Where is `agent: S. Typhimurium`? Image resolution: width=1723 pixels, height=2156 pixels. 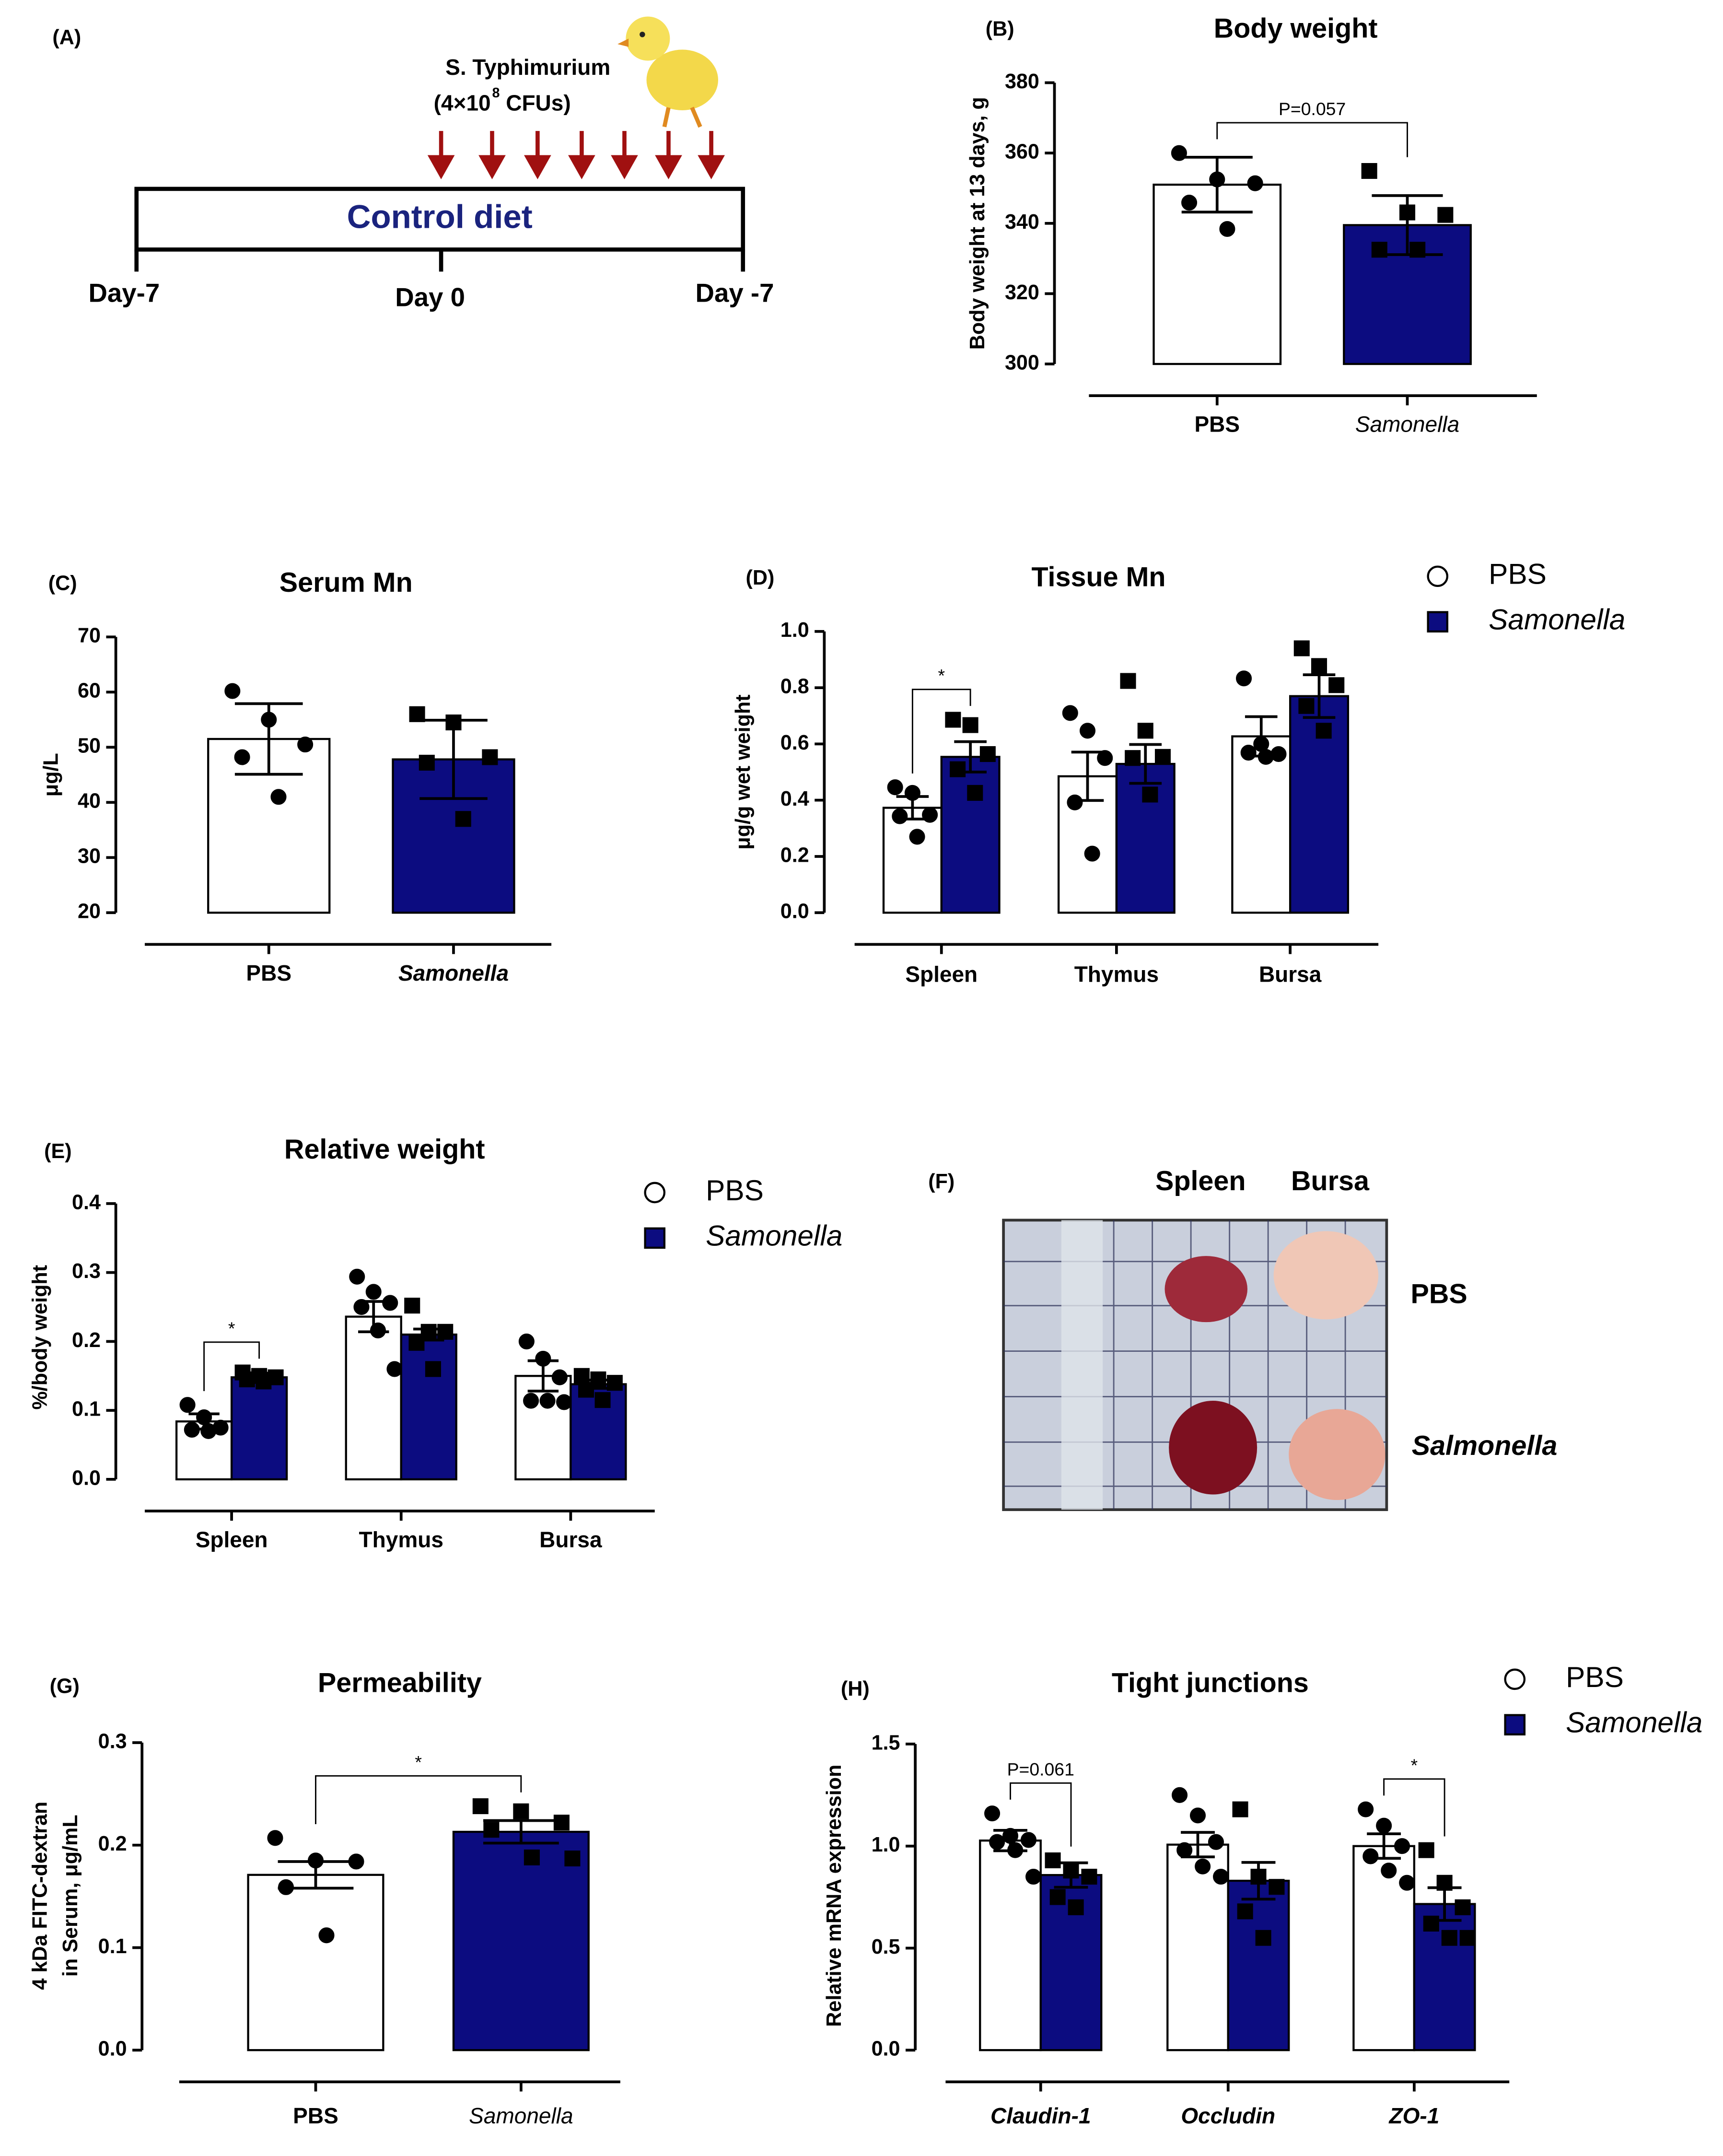
agent: S. Typhimurium is located at coordinates (527, 67).